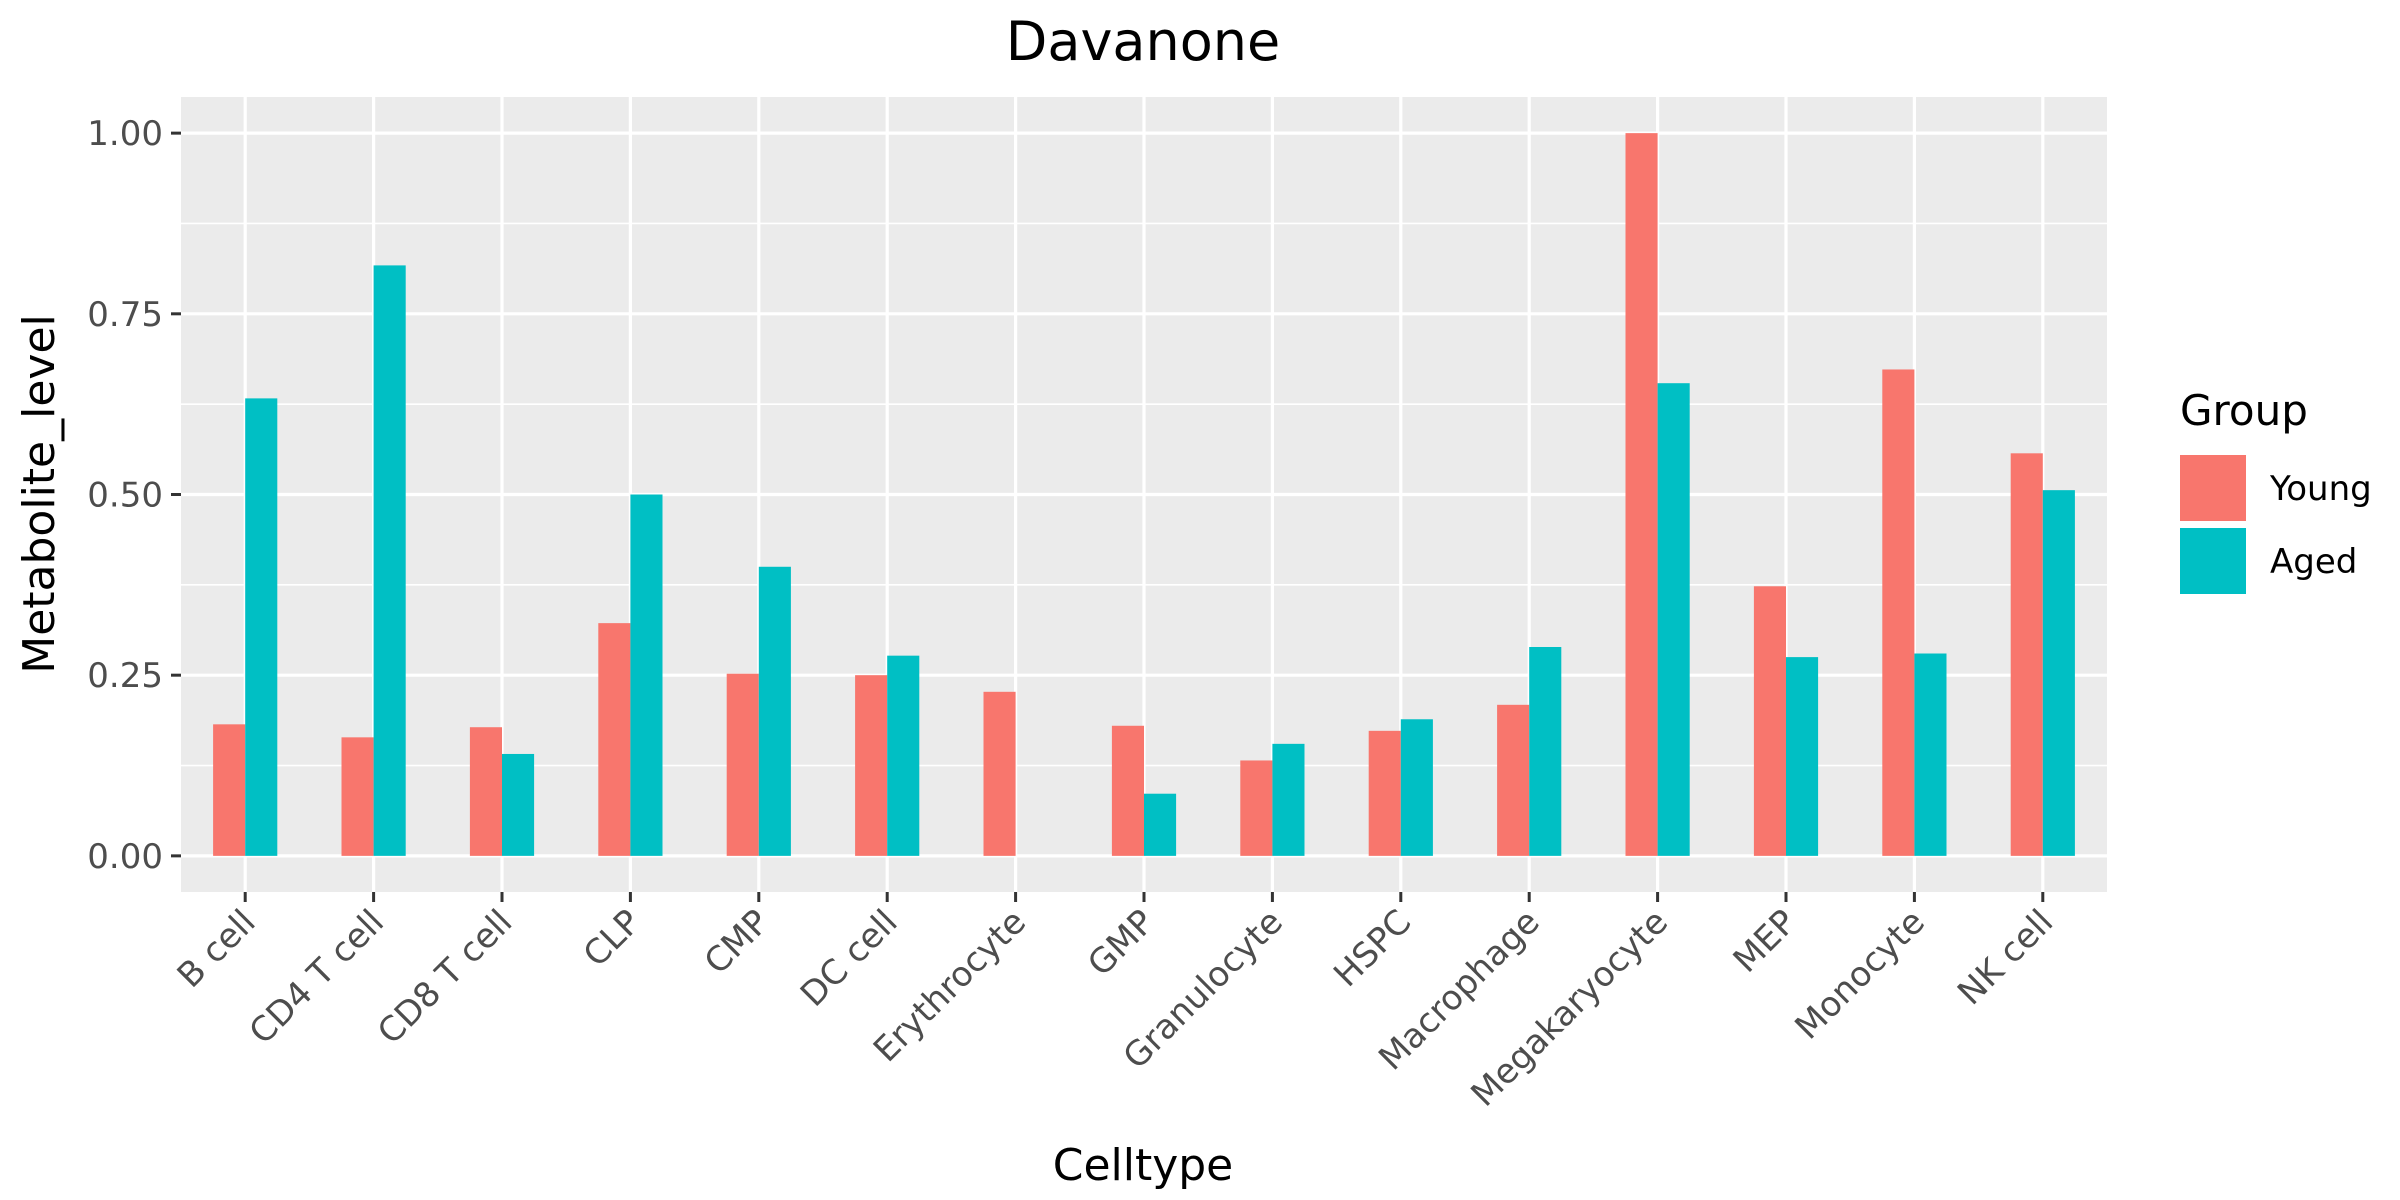 The width and height of the screenshot is (2400, 1200). What do you see at coordinates (125, 134) in the screenshot?
I see `y-tick-label: 1.00` at bounding box center [125, 134].